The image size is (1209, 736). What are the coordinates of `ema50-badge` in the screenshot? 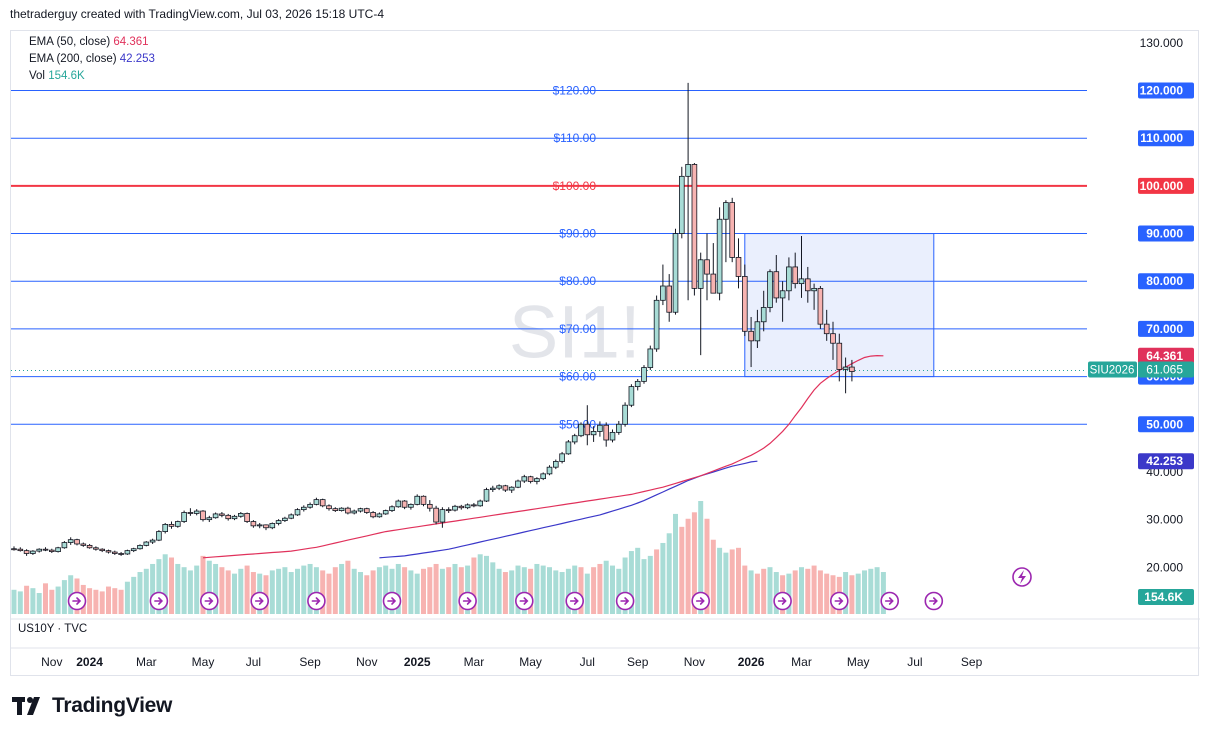 It's located at (1166, 355).